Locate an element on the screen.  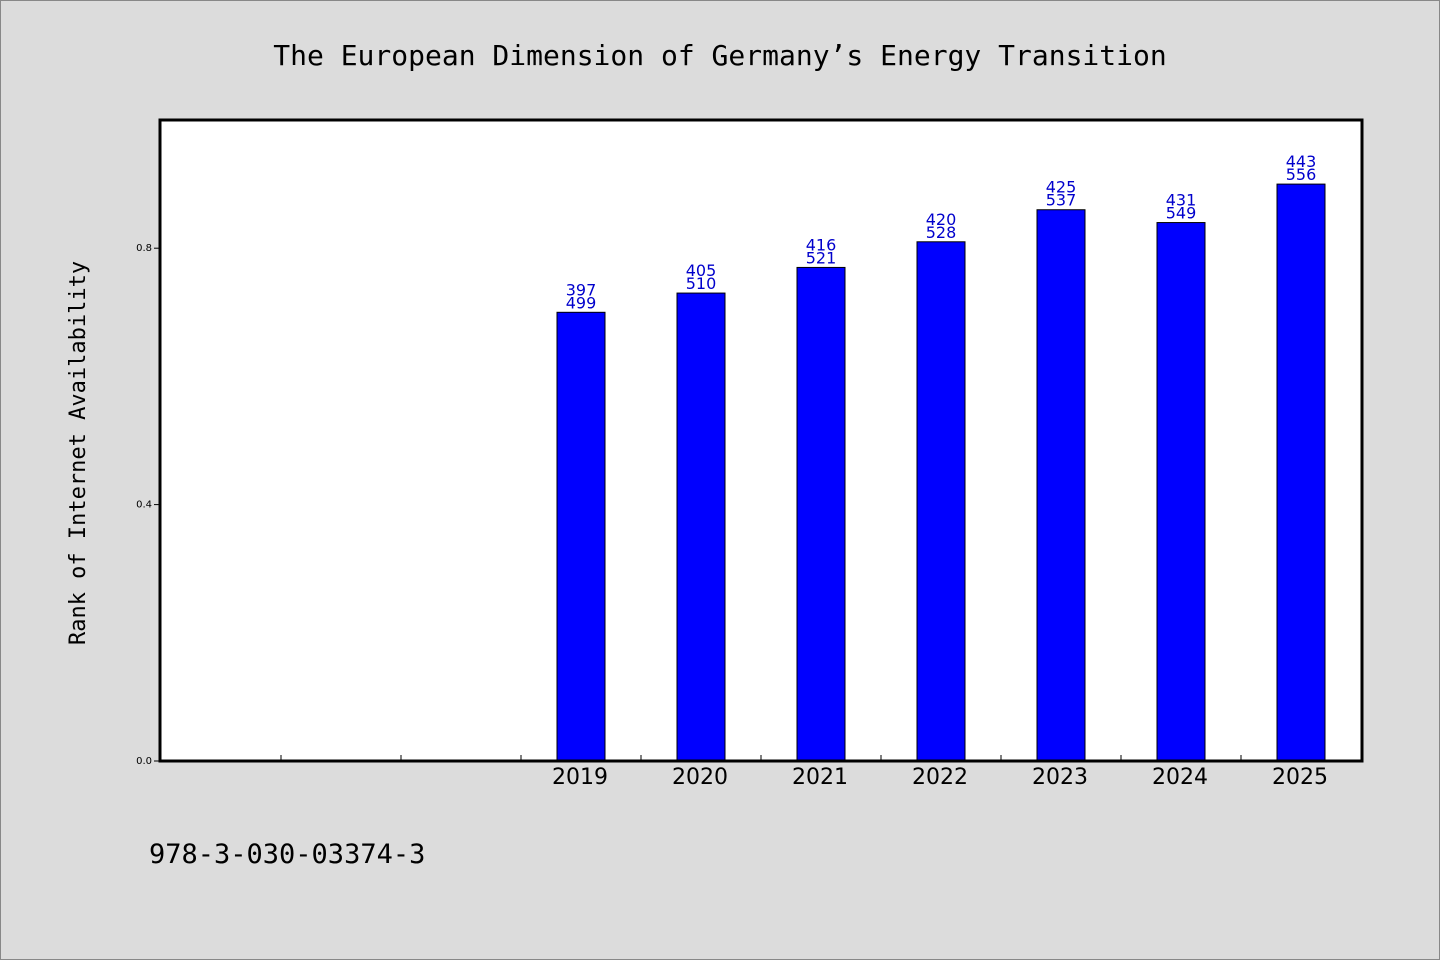
isbn-footer: 978-3-030-03374-3 is located at coordinates (287, 854).